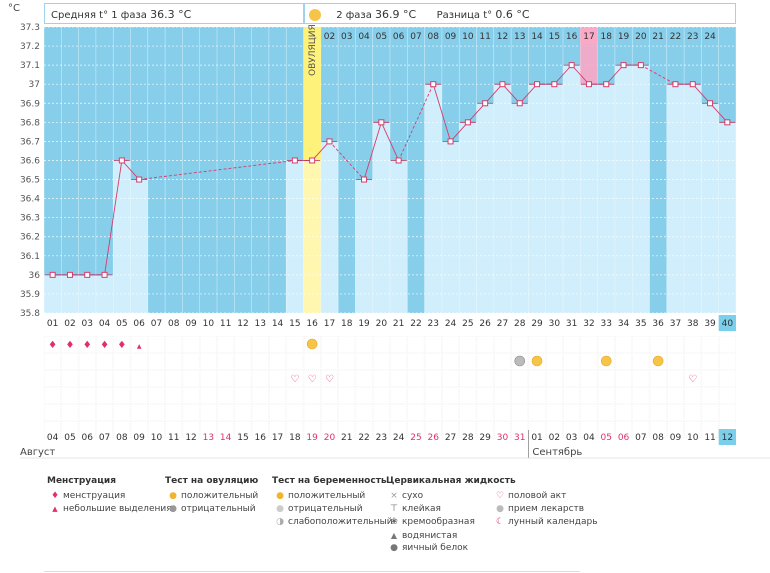  What do you see at coordinates (502, 37) in the screenshot?
I see `phase2-day-label: 12` at bounding box center [502, 37].